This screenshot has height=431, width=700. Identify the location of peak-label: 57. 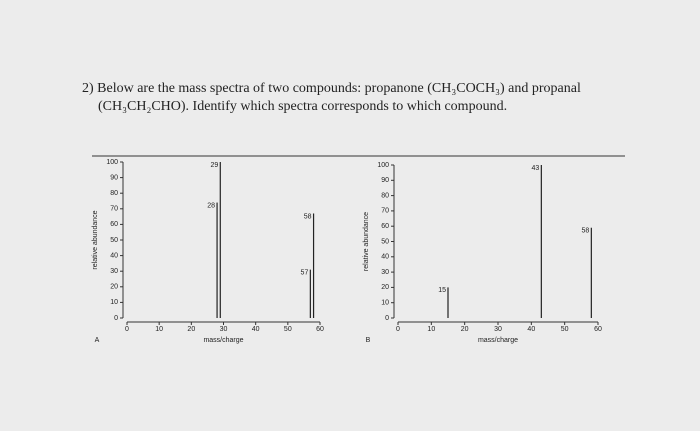
(305, 272).